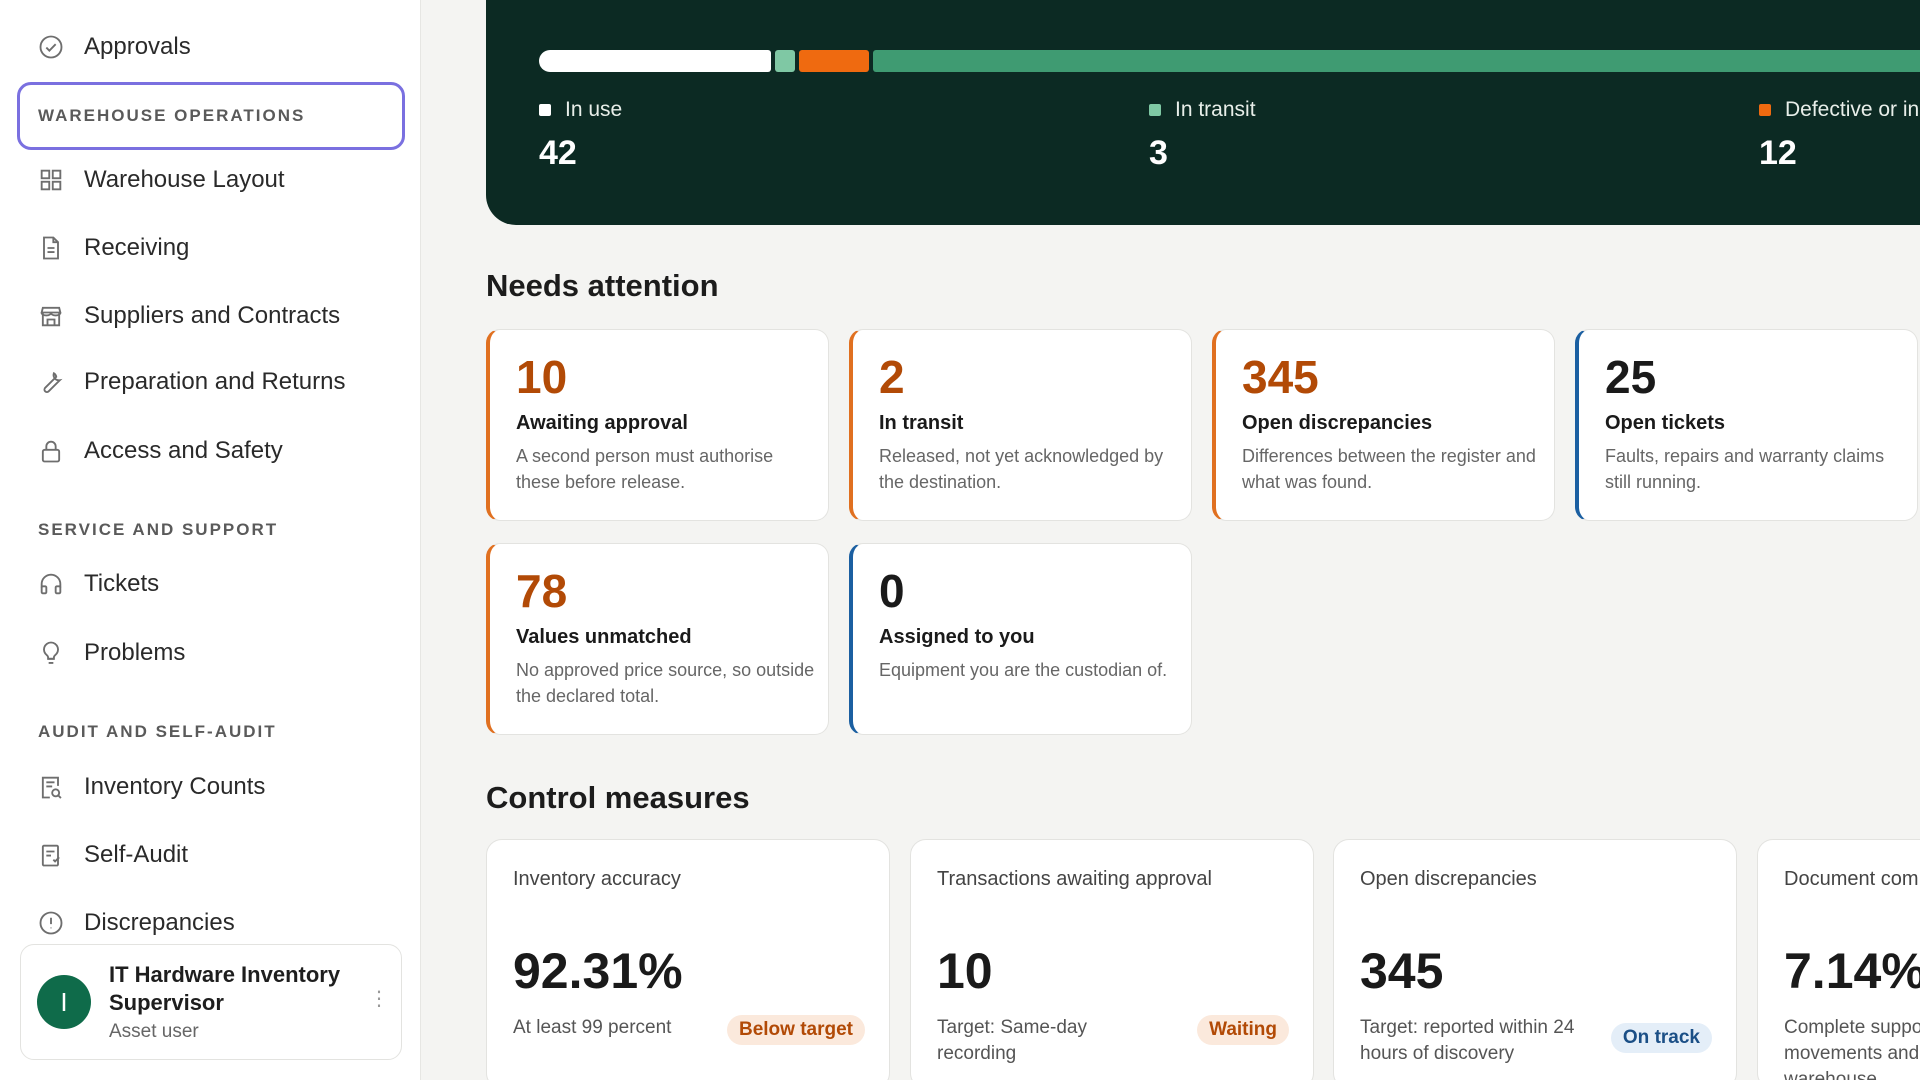 The height and width of the screenshot is (1080, 1920). Describe the element at coordinates (1337, 423) in the screenshot. I see `attention-title: Open discrepancies` at that location.